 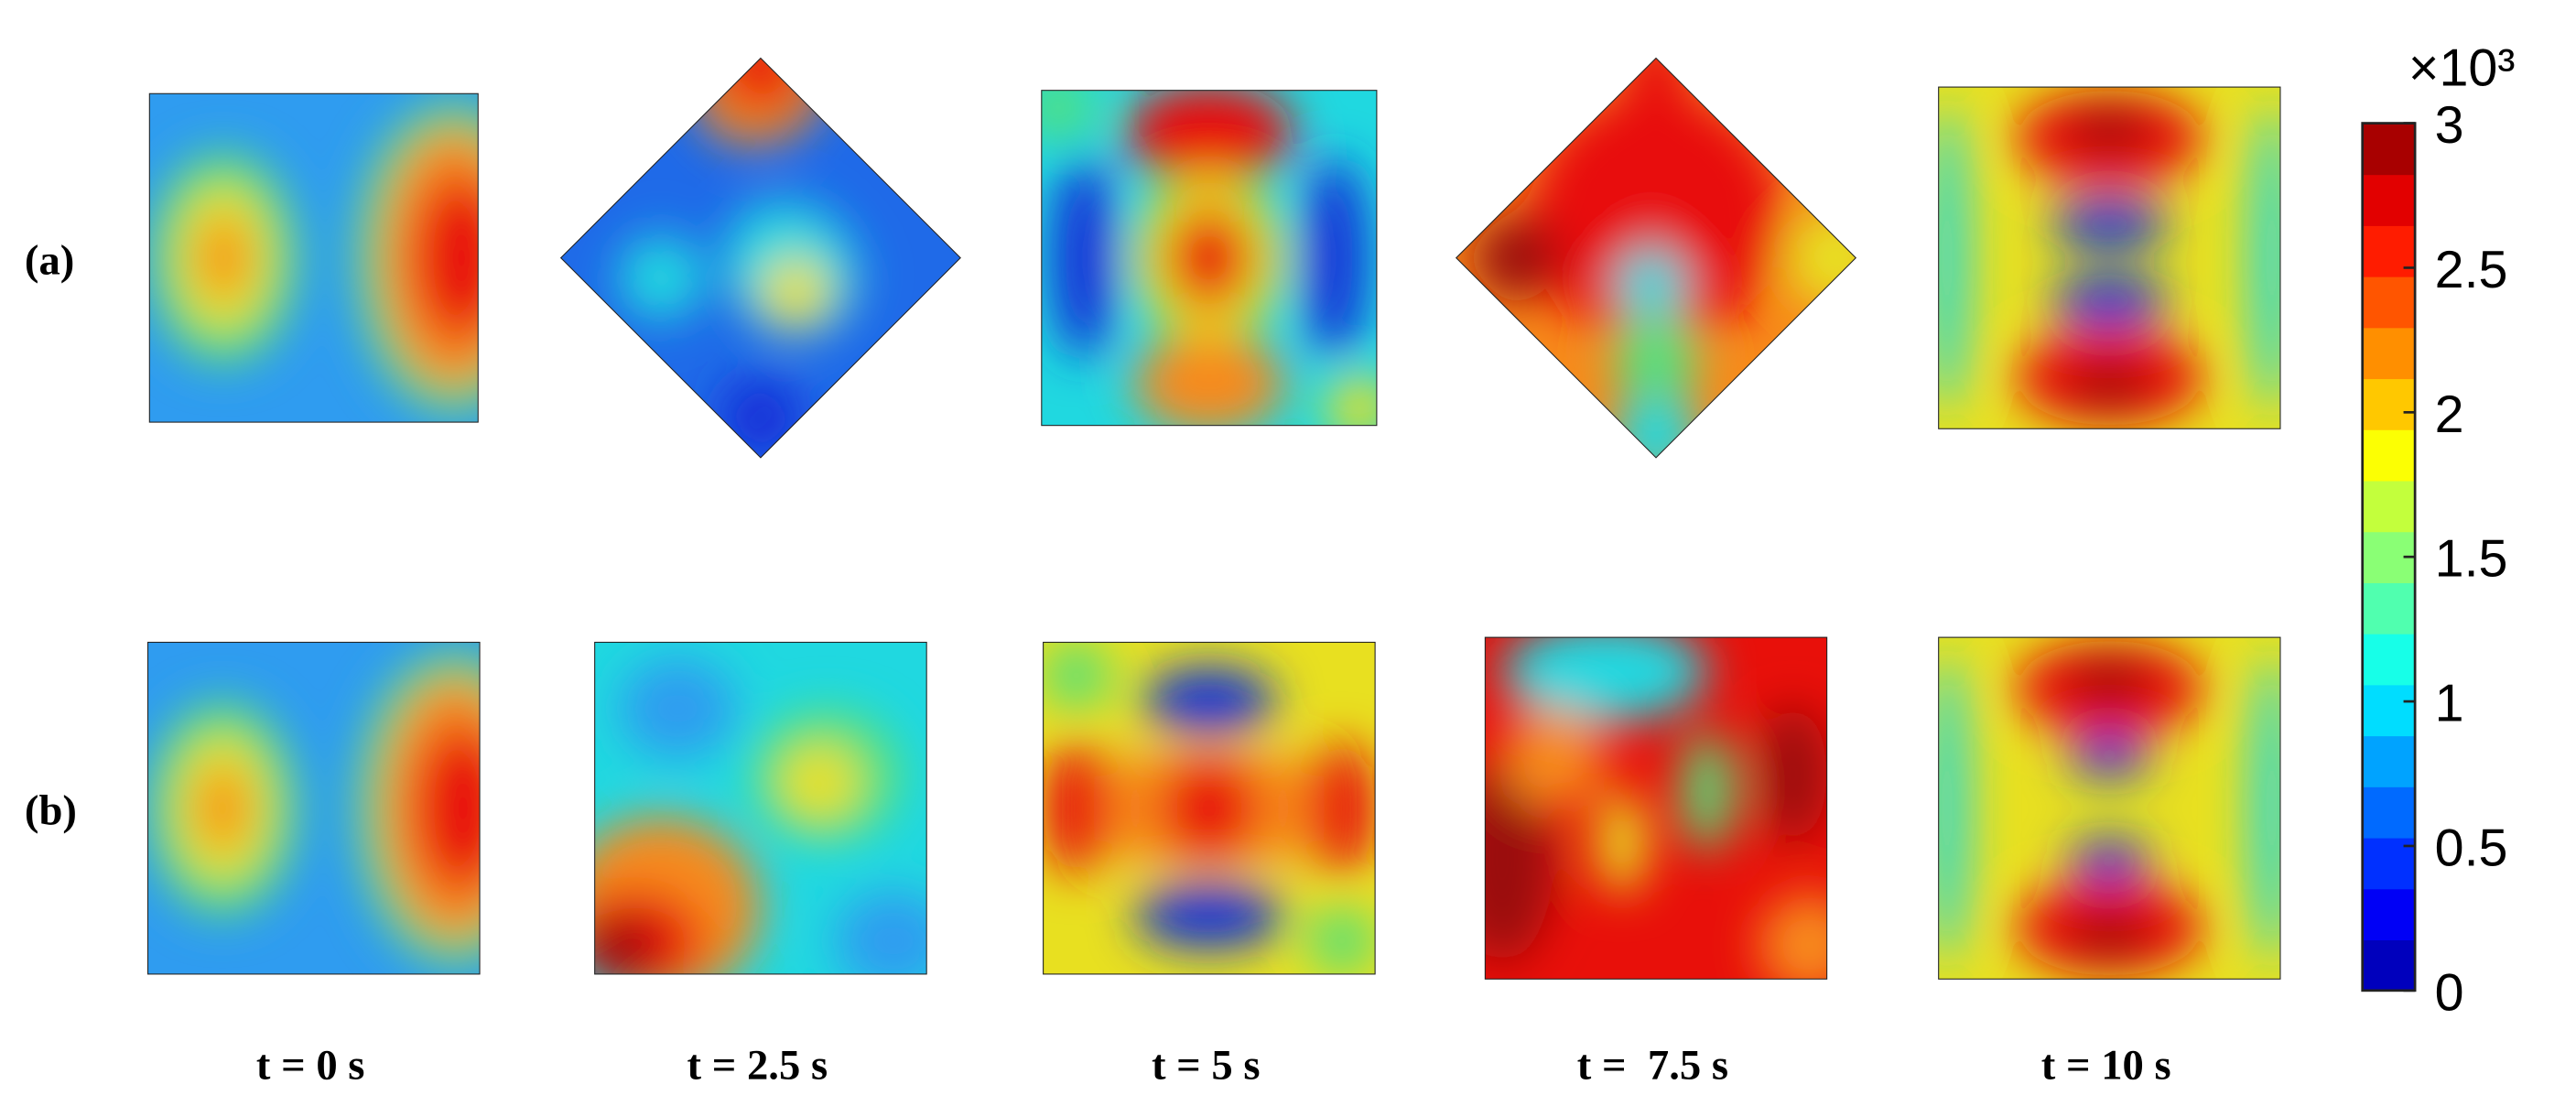 I want to click on time-label: t = 0 s, so click(x=310, y=1066).